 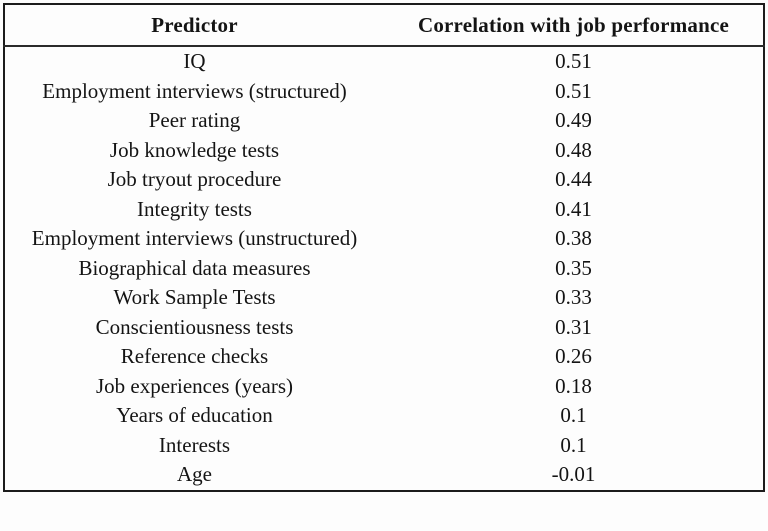 What do you see at coordinates (194, 149) in the screenshot?
I see `predictor-cell: Job knowledge tests` at bounding box center [194, 149].